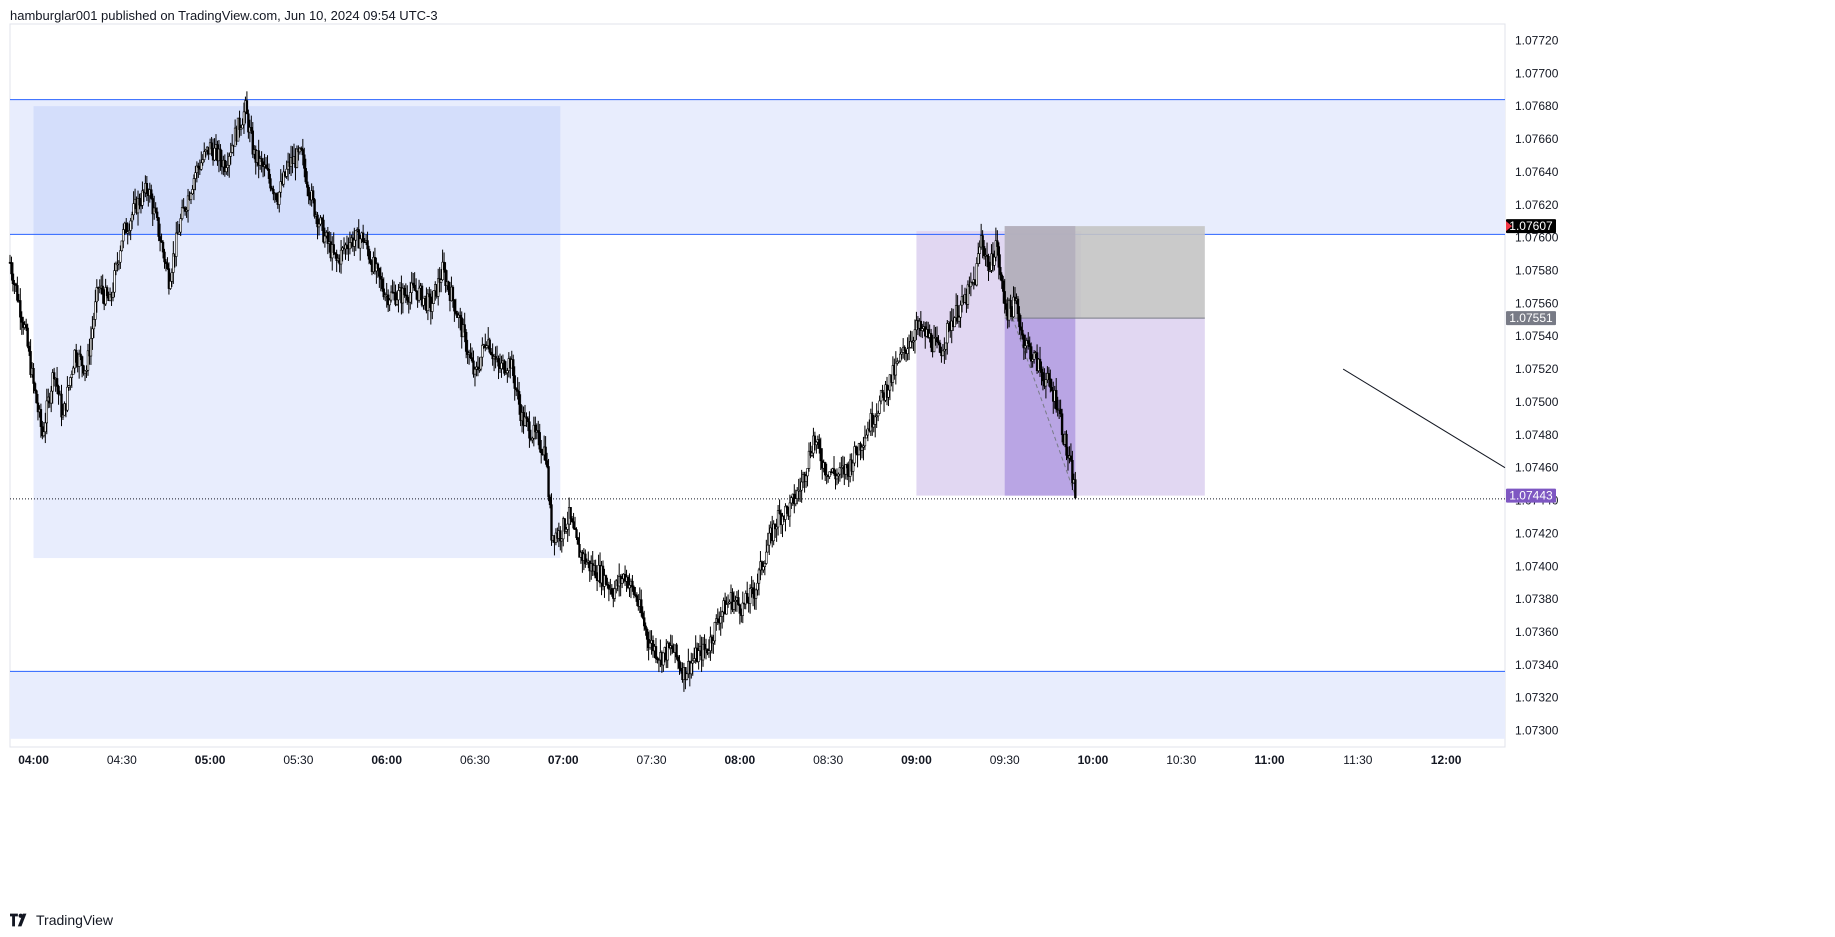  Describe the element at coordinates (1531, 496) in the screenshot. I see `price-tag-label-2: 1.07443` at that location.